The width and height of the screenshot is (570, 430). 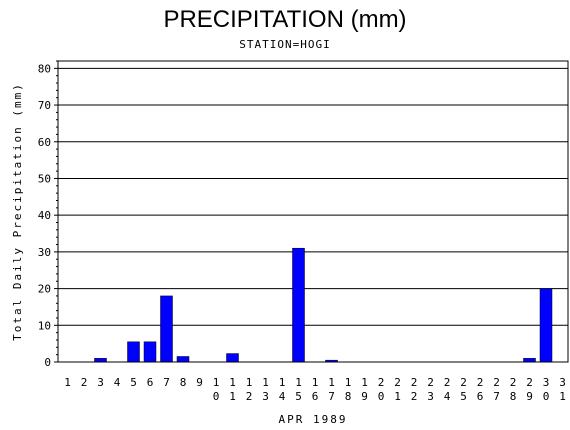 What do you see at coordinates (44, 142) in the screenshot?
I see `y-tick-label: 60` at bounding box center [44, 142].